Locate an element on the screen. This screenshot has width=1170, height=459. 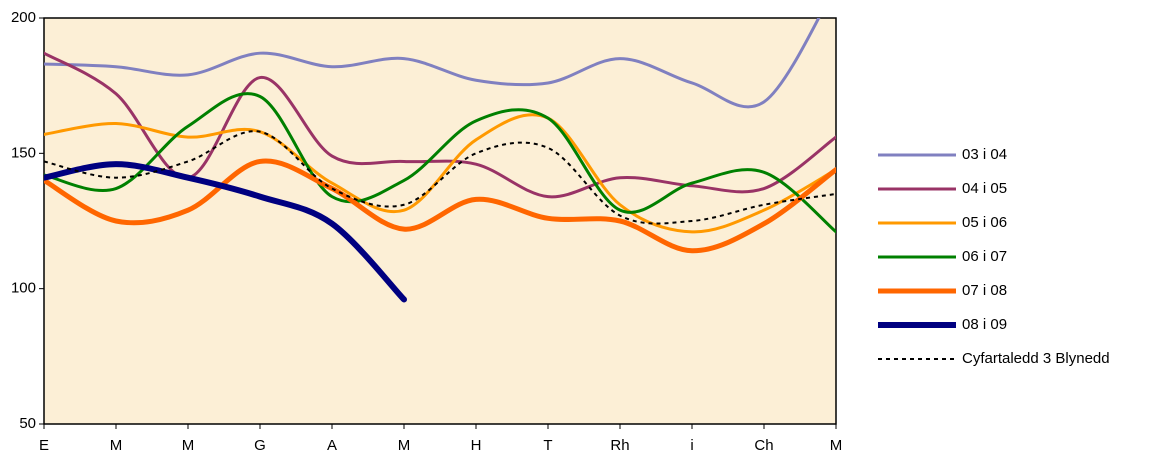
x-tick-label: T is located at coordinates (547, 445).